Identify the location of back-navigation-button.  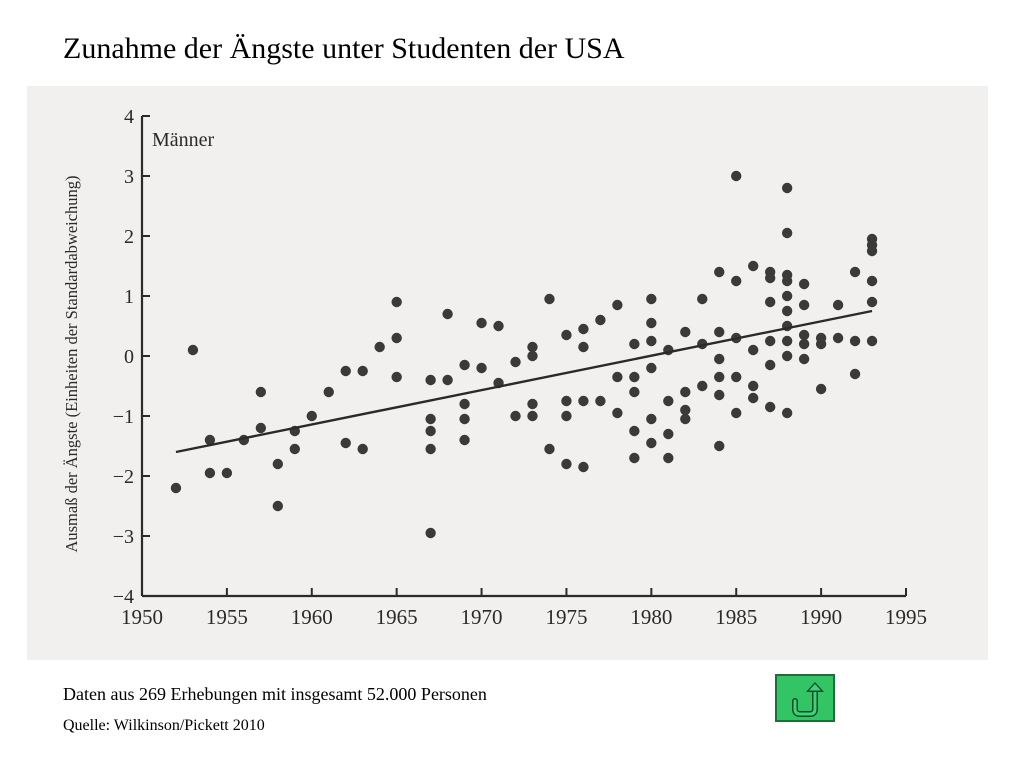
(805, 698).